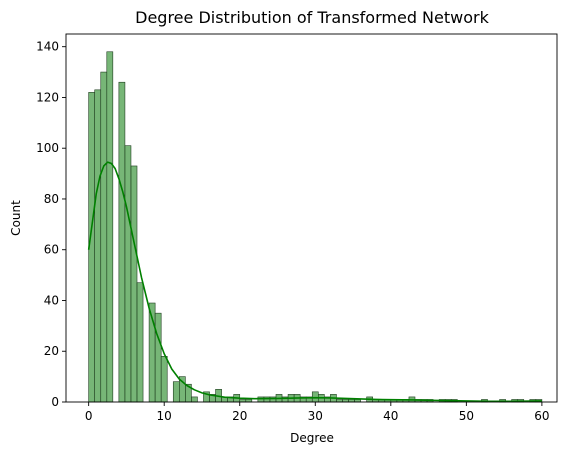  Describe the element at coordinates (51, 351) in the screenshot. I see `y-tick-label: 20` at that location.